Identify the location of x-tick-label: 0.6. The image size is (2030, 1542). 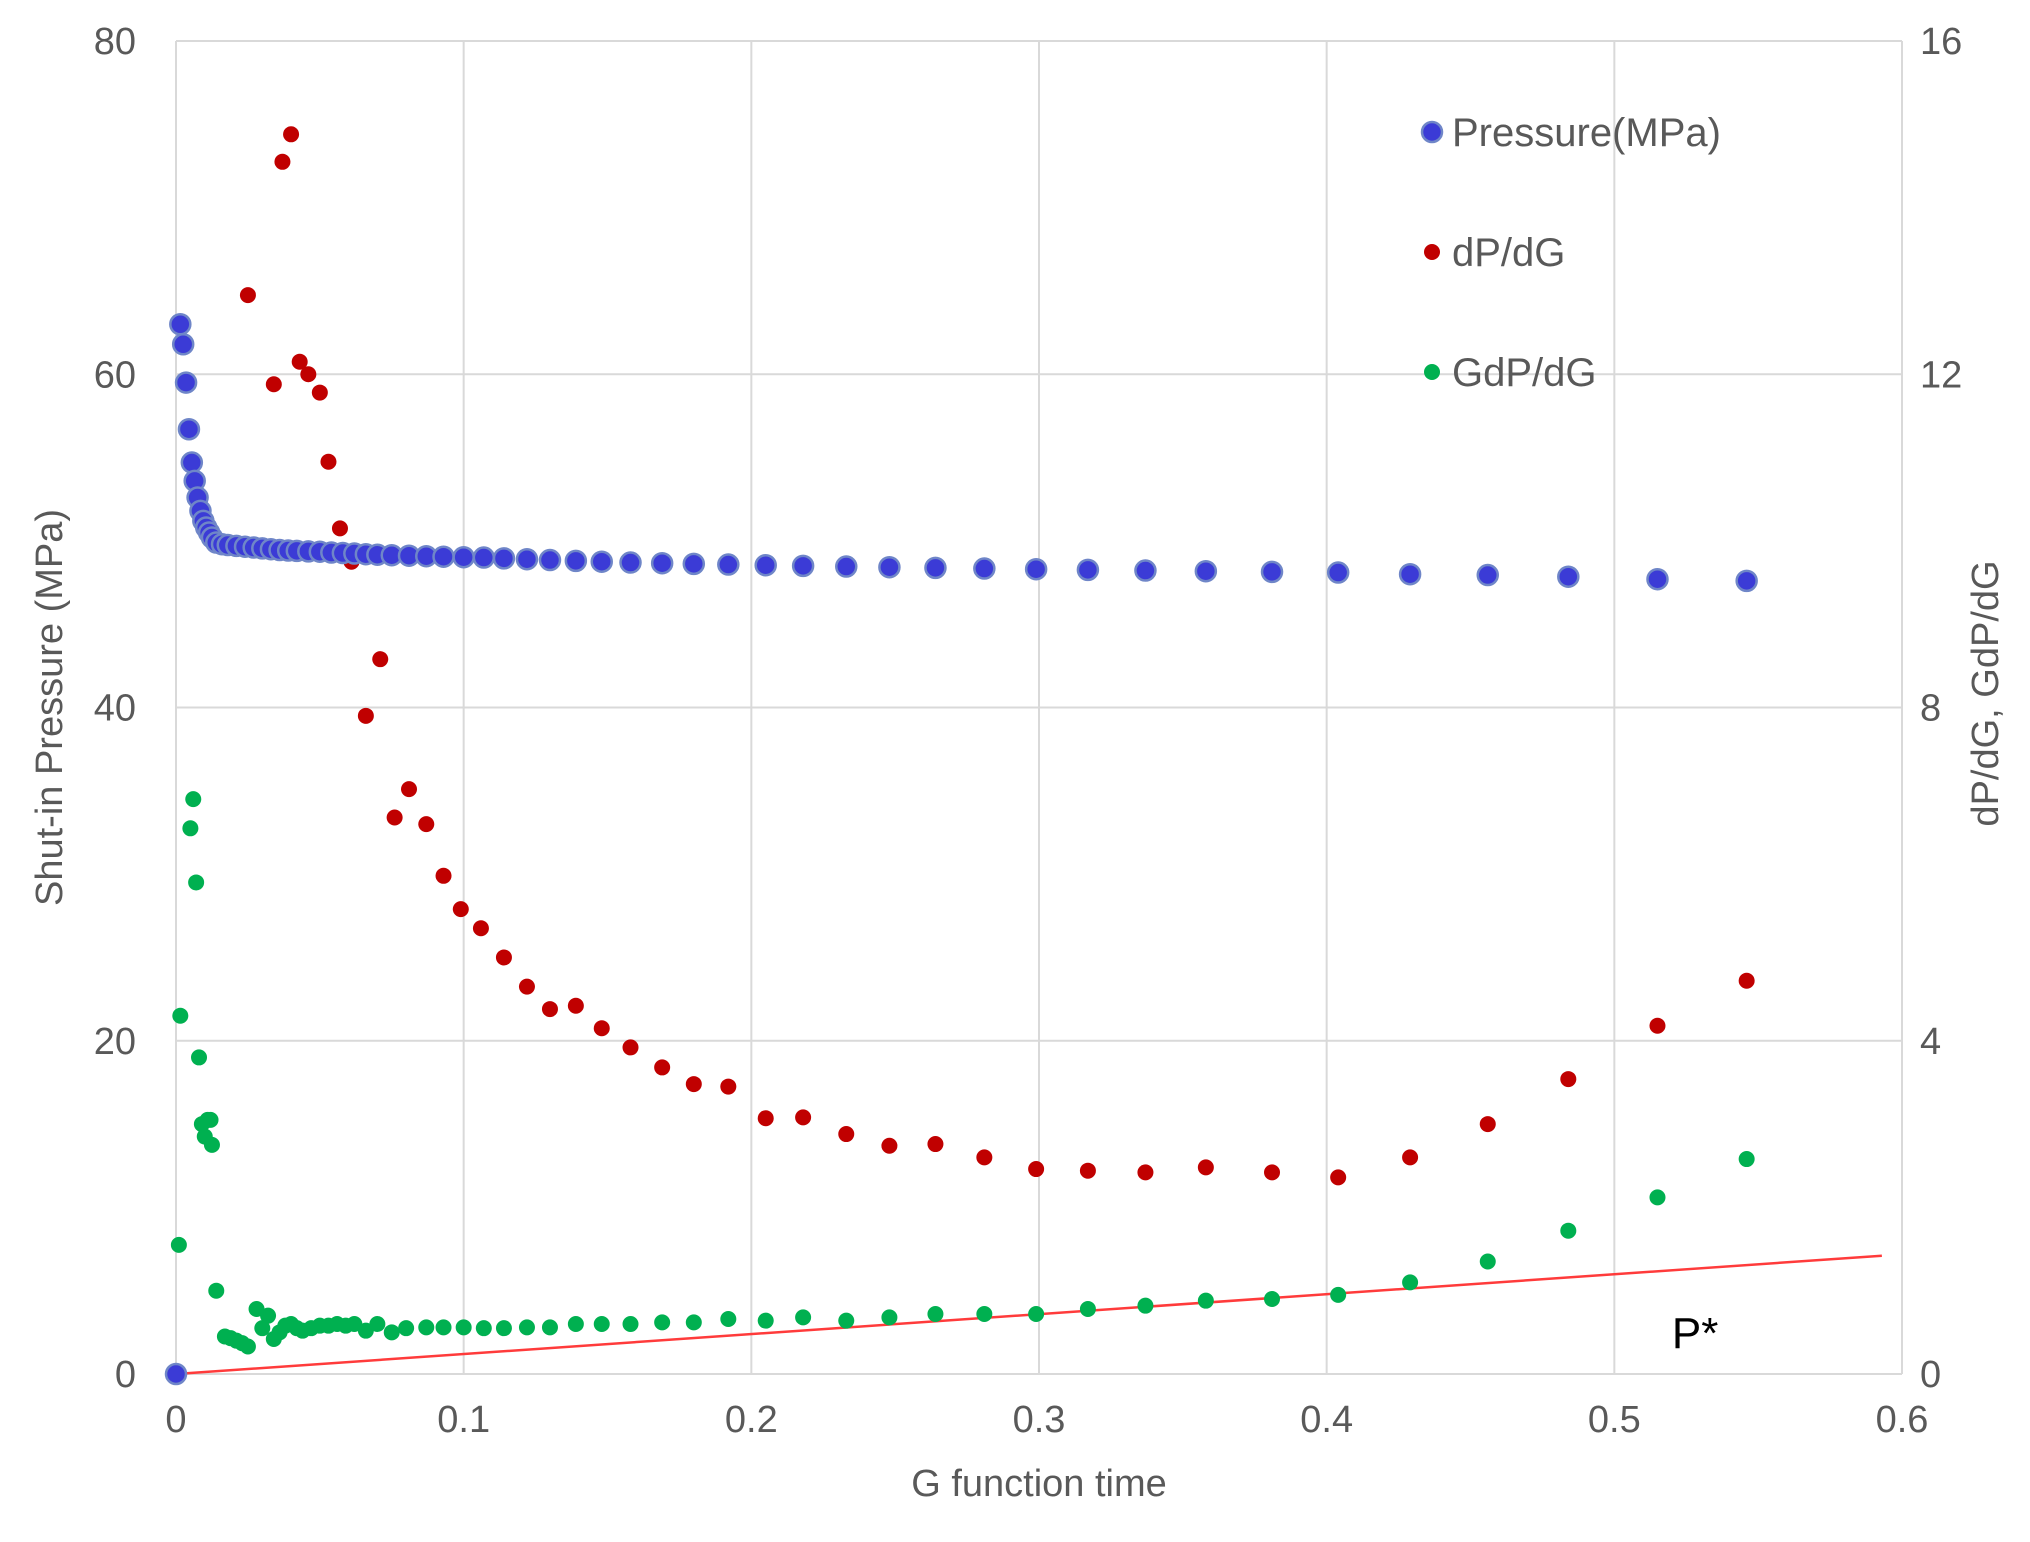
(1902, 1420).